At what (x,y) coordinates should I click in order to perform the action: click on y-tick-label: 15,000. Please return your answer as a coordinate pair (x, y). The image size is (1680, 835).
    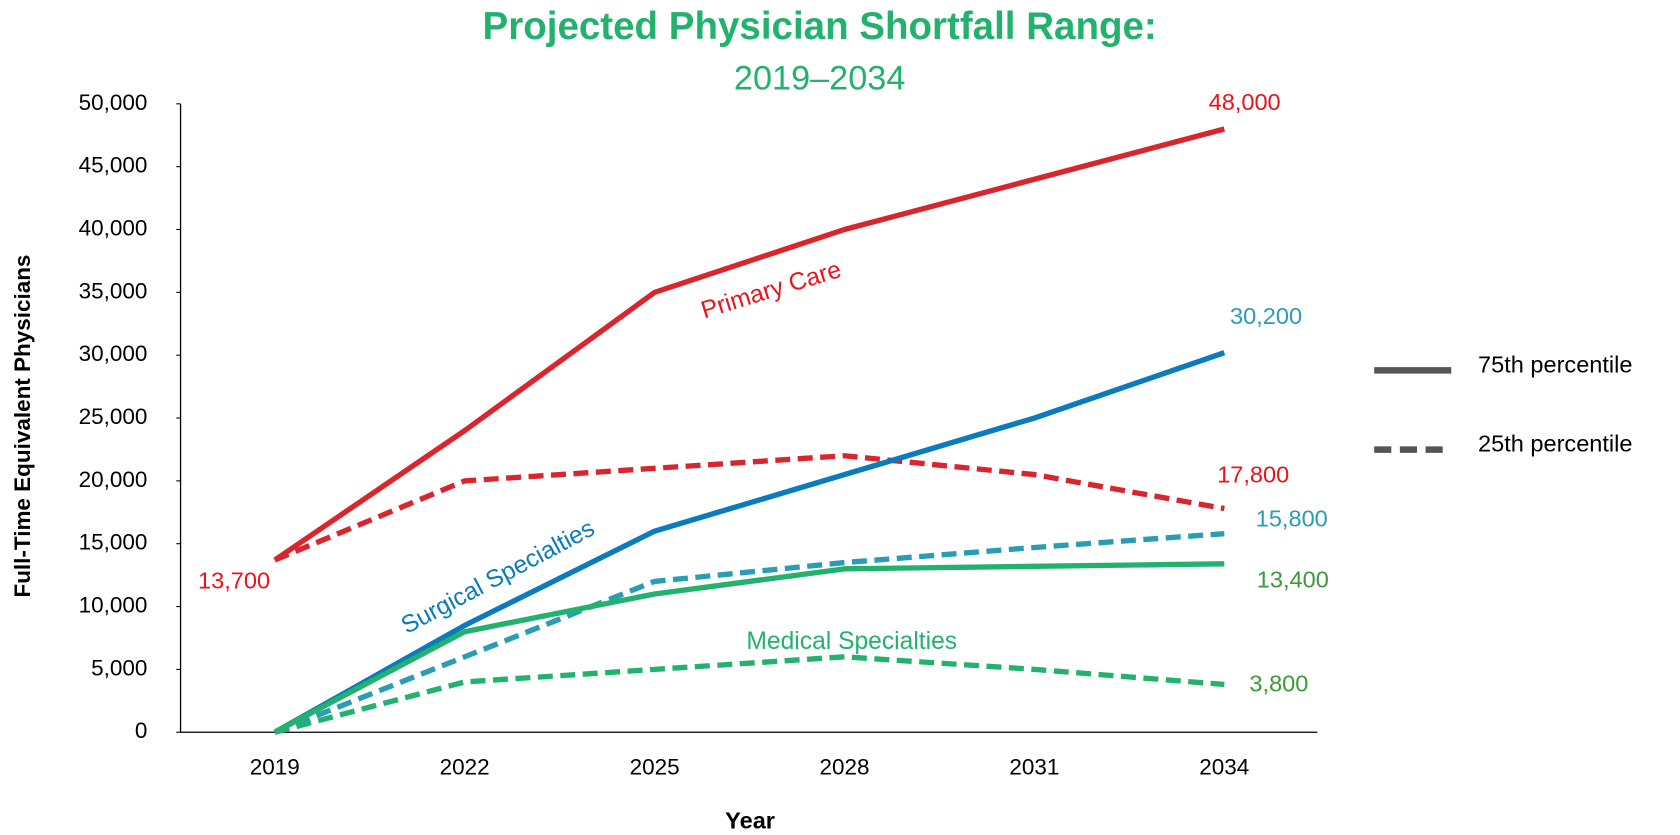
    Looking at the image, I should click on (113, 542).